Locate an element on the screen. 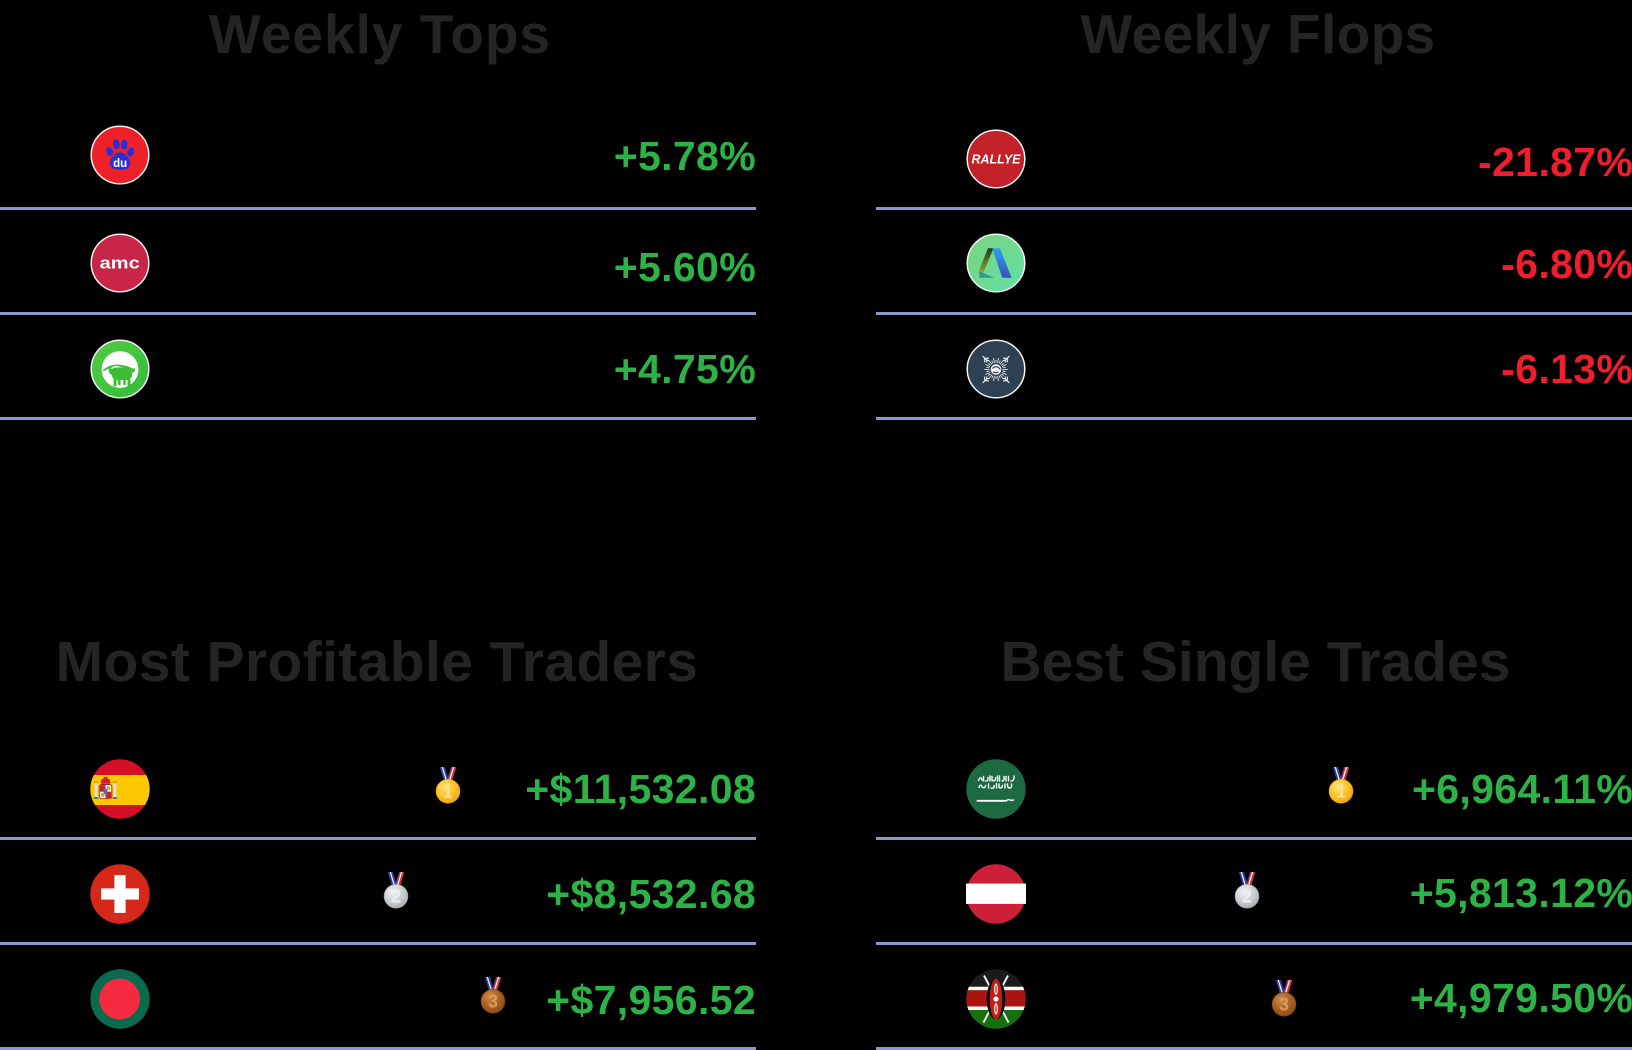  svg-text: du is located at coordinates (120, 164).